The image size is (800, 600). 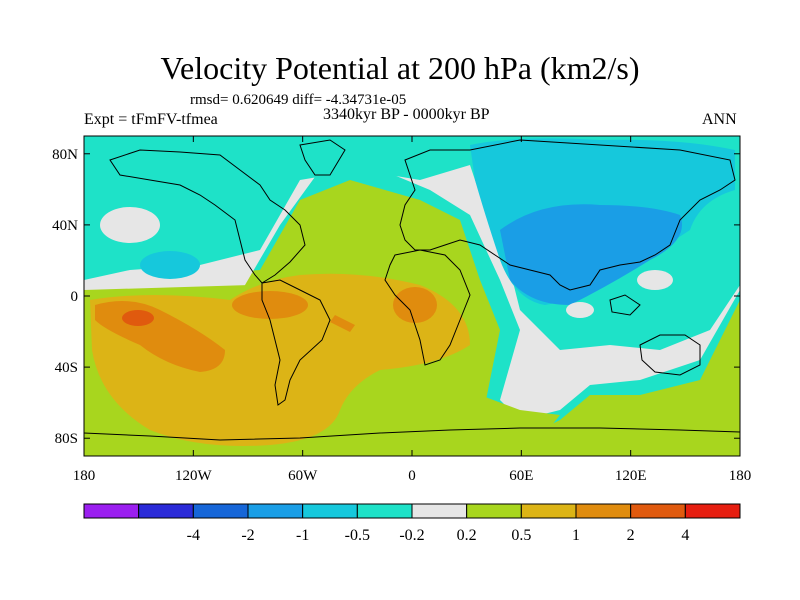 What do you see at coordinates (303, 476) in the screenshot?
I see `lon-tick-label: 60W` at bounding box center [303, 476].